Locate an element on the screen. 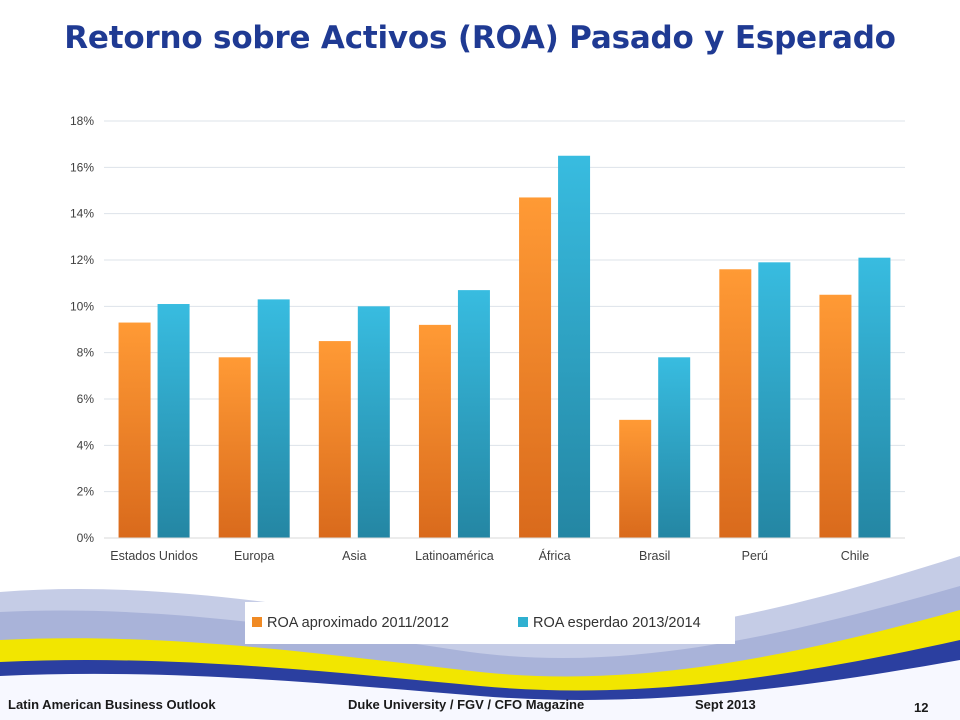  y-tick-label: 10% is located at coordinates (82, 306).